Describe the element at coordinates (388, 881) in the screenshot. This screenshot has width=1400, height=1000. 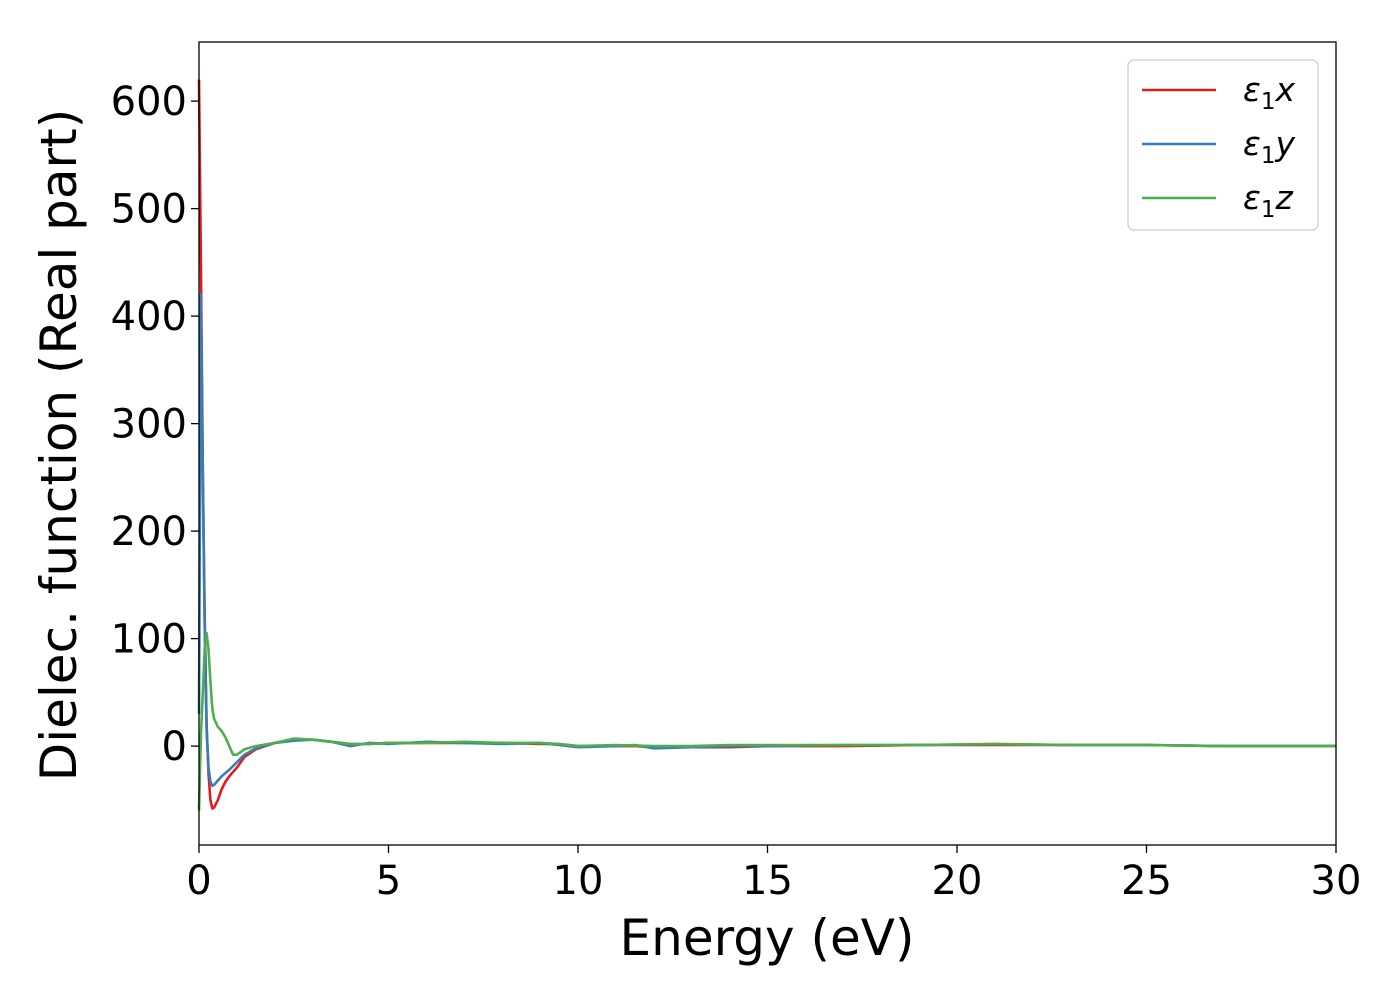
I see `x-tick-label: 5` at that location.